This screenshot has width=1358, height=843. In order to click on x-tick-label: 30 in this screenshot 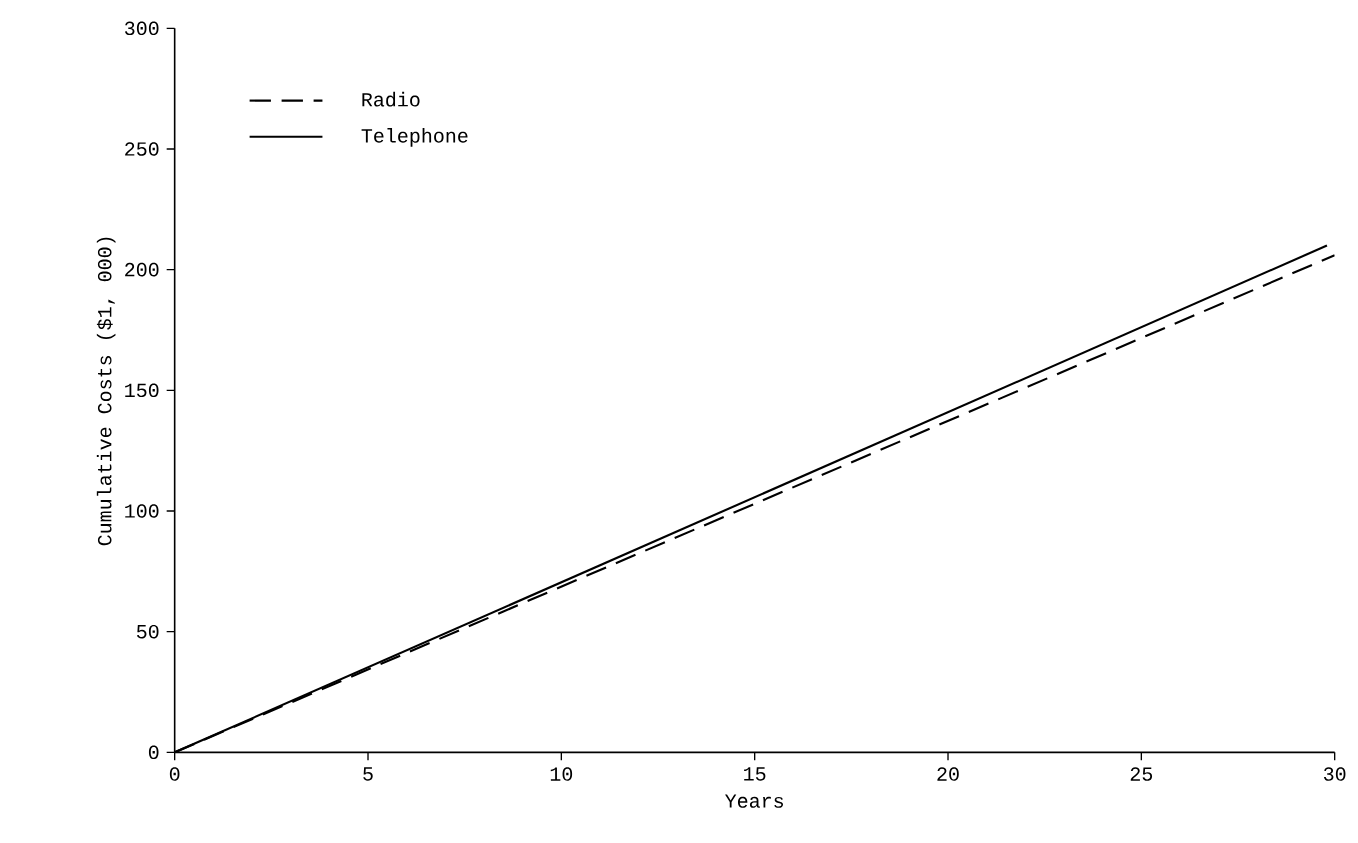, I will do `click(1334, 774)`.